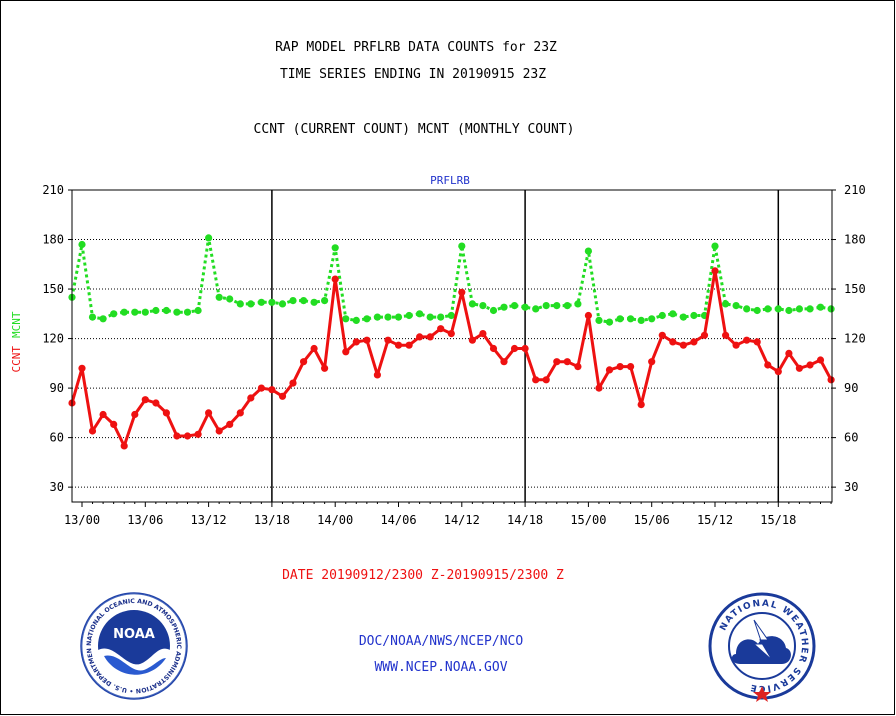  Describe the element at coordinates (762, 647) in the screenshot. I see `nws-logo-icon: NATIONAL WEATHER SERVICE` at that location.